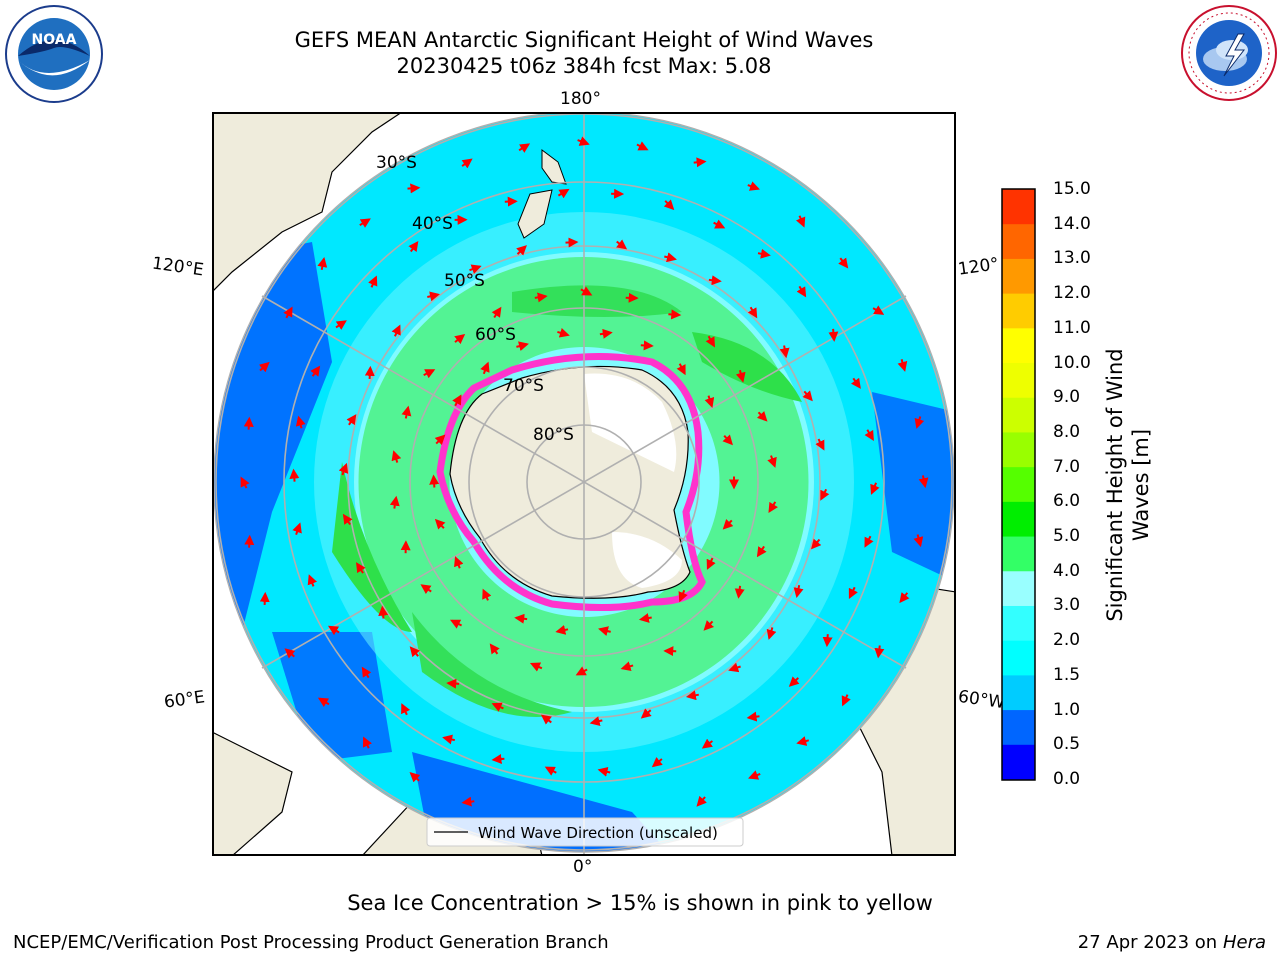 The height and width of the screenshot is (960, 1280). What do you see at coordinates (464, 281) in the screenshot?
I see `lat-label-50s: 50°S` at bounding box center [464, 281].